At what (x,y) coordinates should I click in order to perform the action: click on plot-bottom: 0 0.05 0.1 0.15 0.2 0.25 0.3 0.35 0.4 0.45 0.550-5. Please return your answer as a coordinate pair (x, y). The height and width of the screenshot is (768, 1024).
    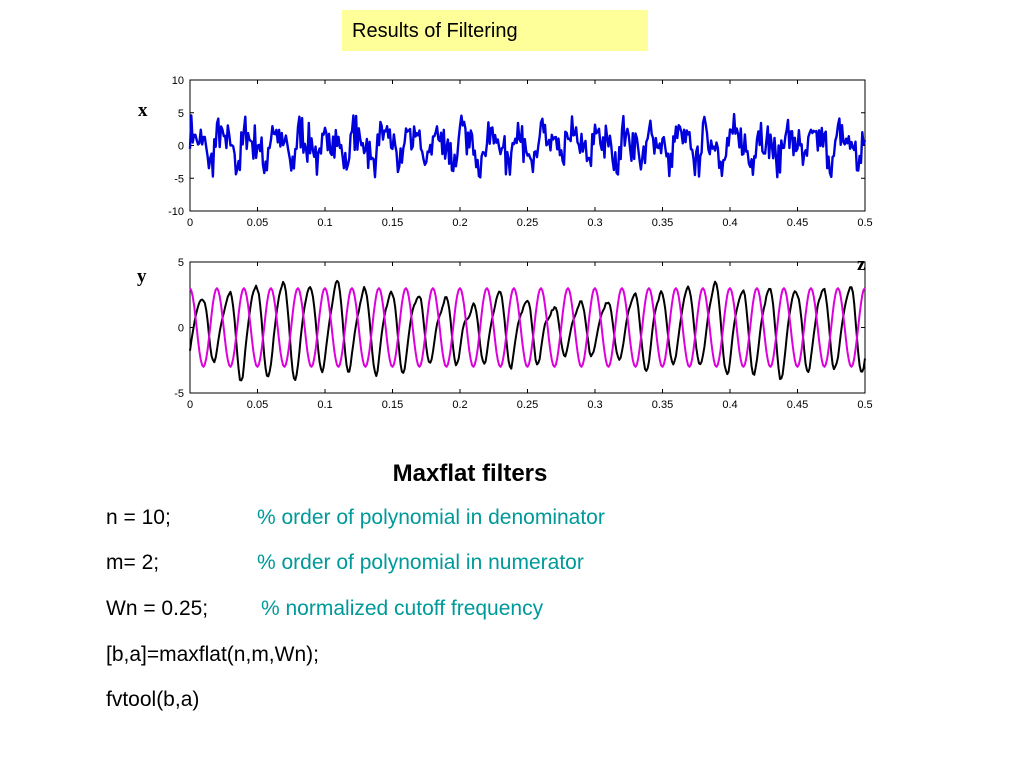
    Looking at the image, I should click on (523, 334).